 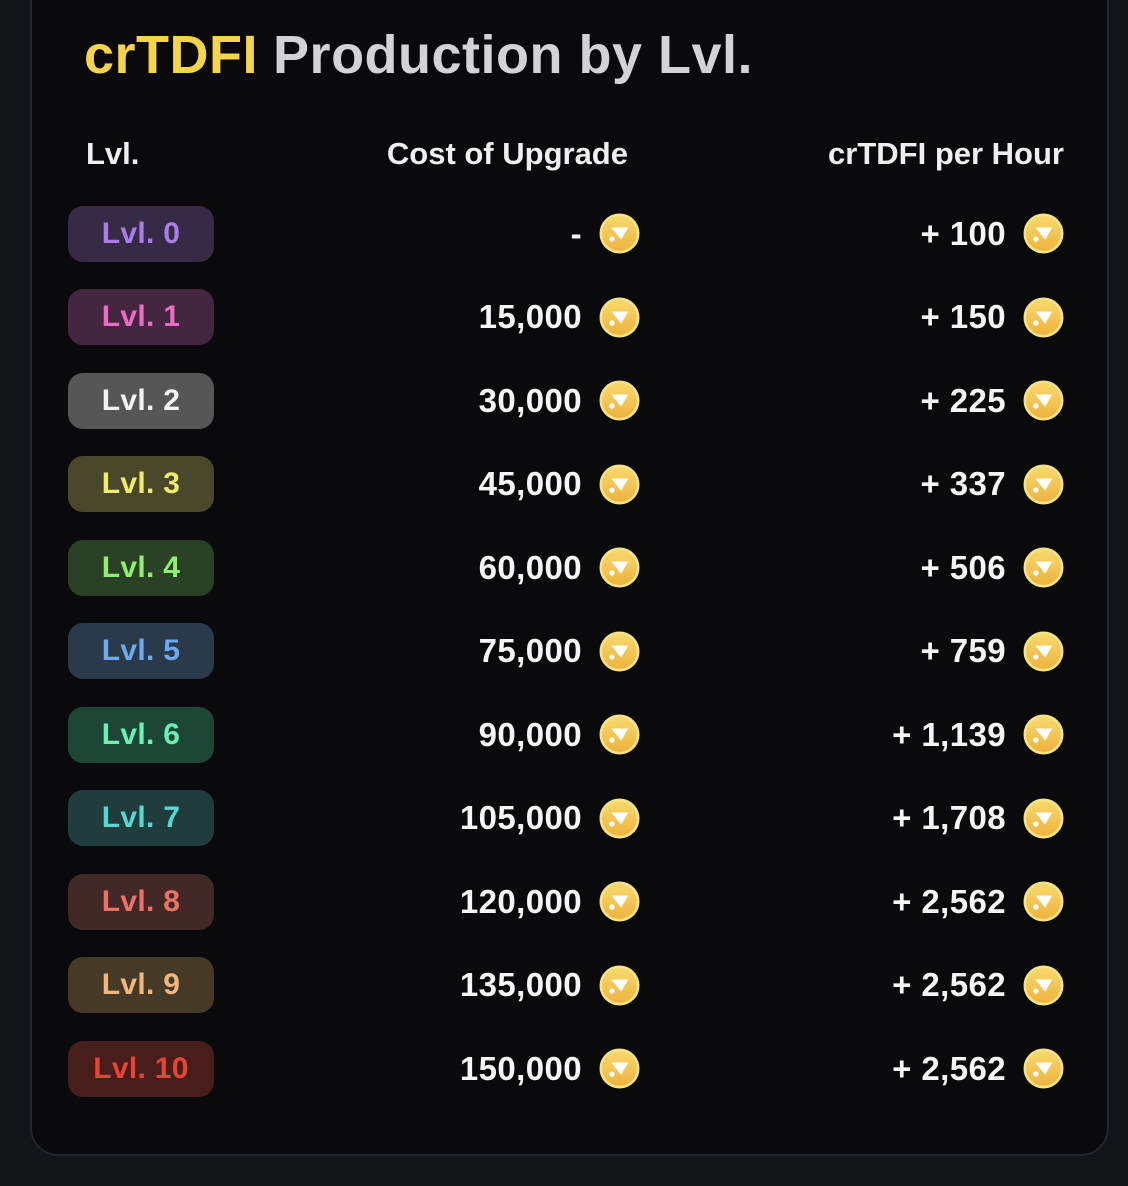 I want to click on table-row: Lvl. 6 90,000 + 1,139, so click(x=566, y=735).